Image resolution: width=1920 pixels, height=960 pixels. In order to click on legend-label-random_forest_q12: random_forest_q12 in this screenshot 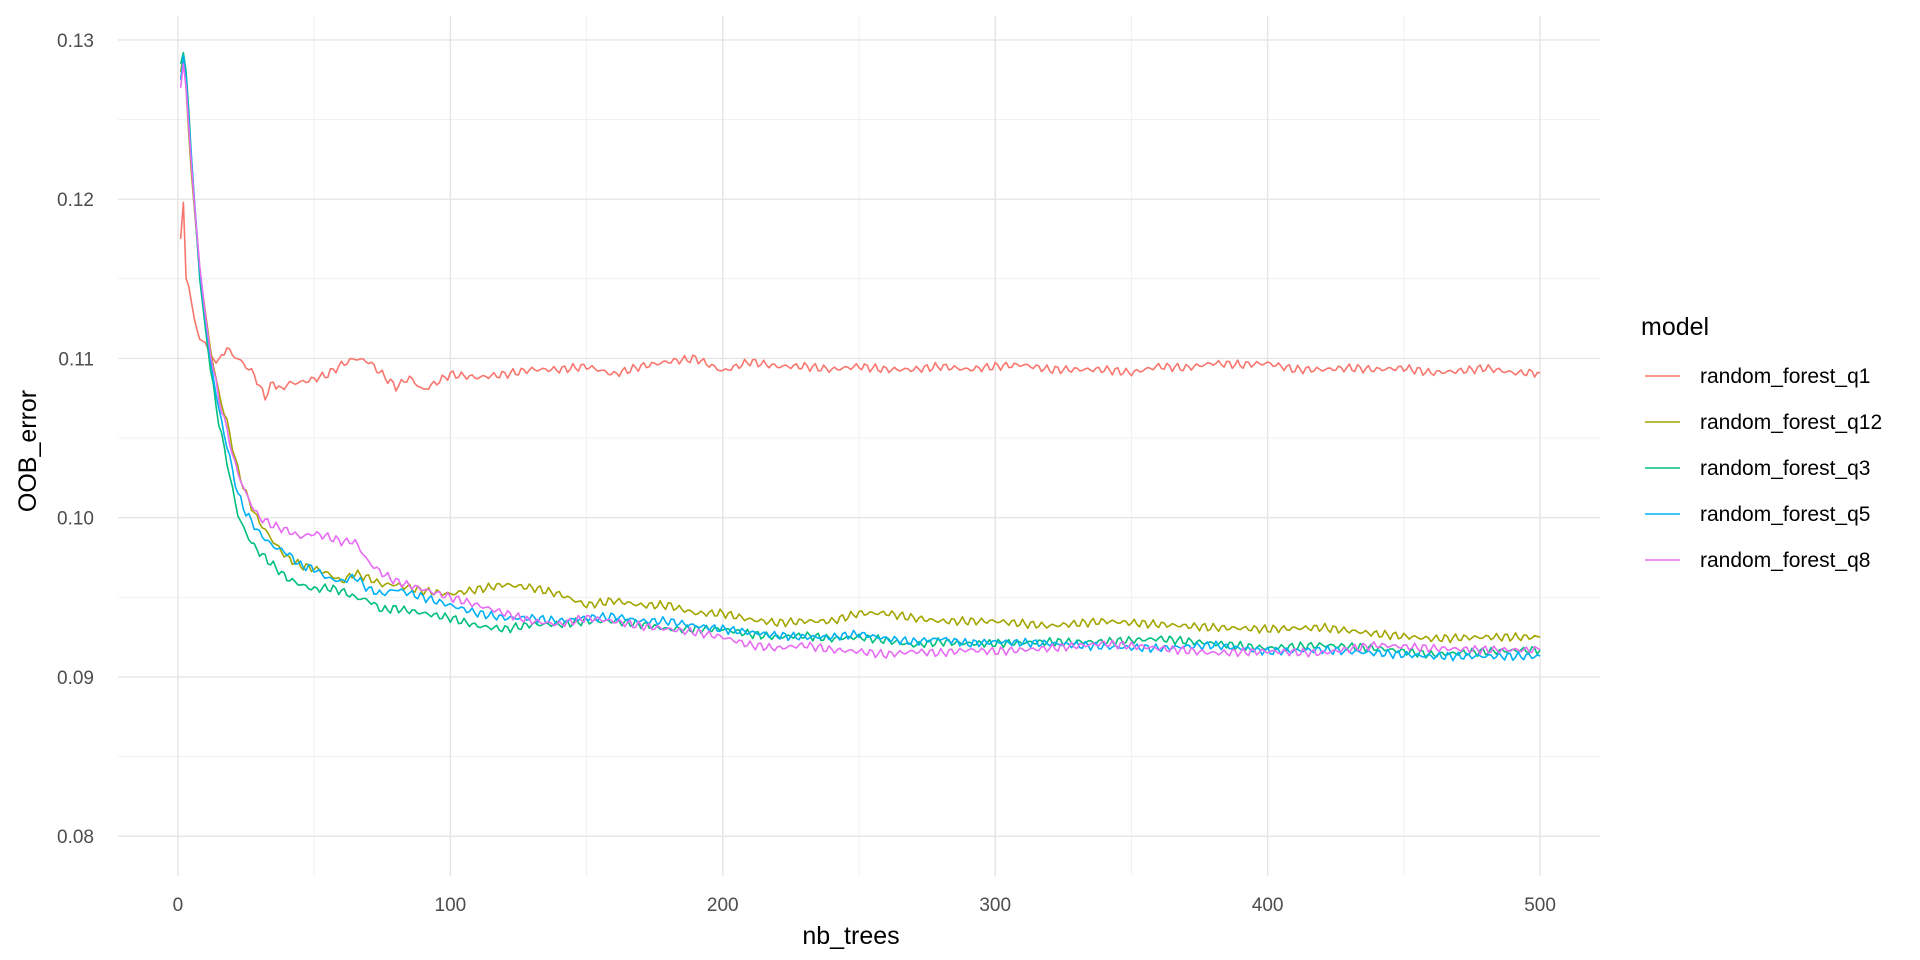, I will do `click(1791, 422)`.